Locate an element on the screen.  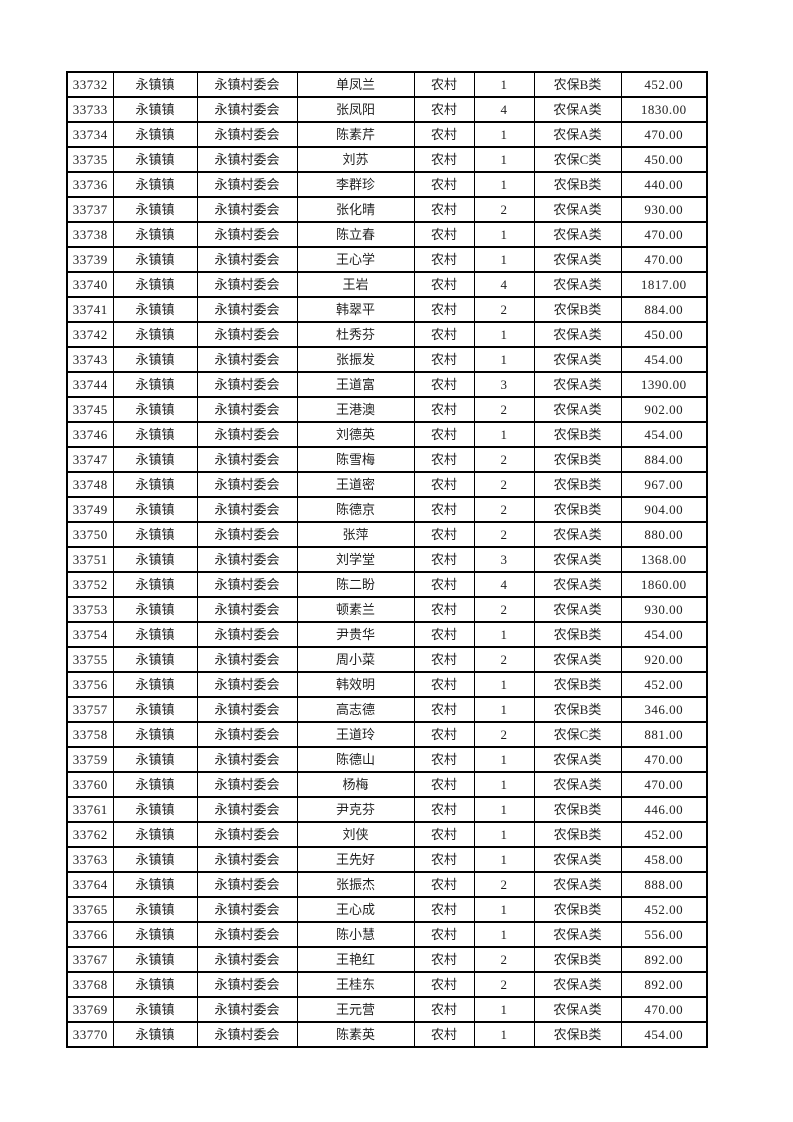
cell-id: 33766 is located at coordinates (90, 934).